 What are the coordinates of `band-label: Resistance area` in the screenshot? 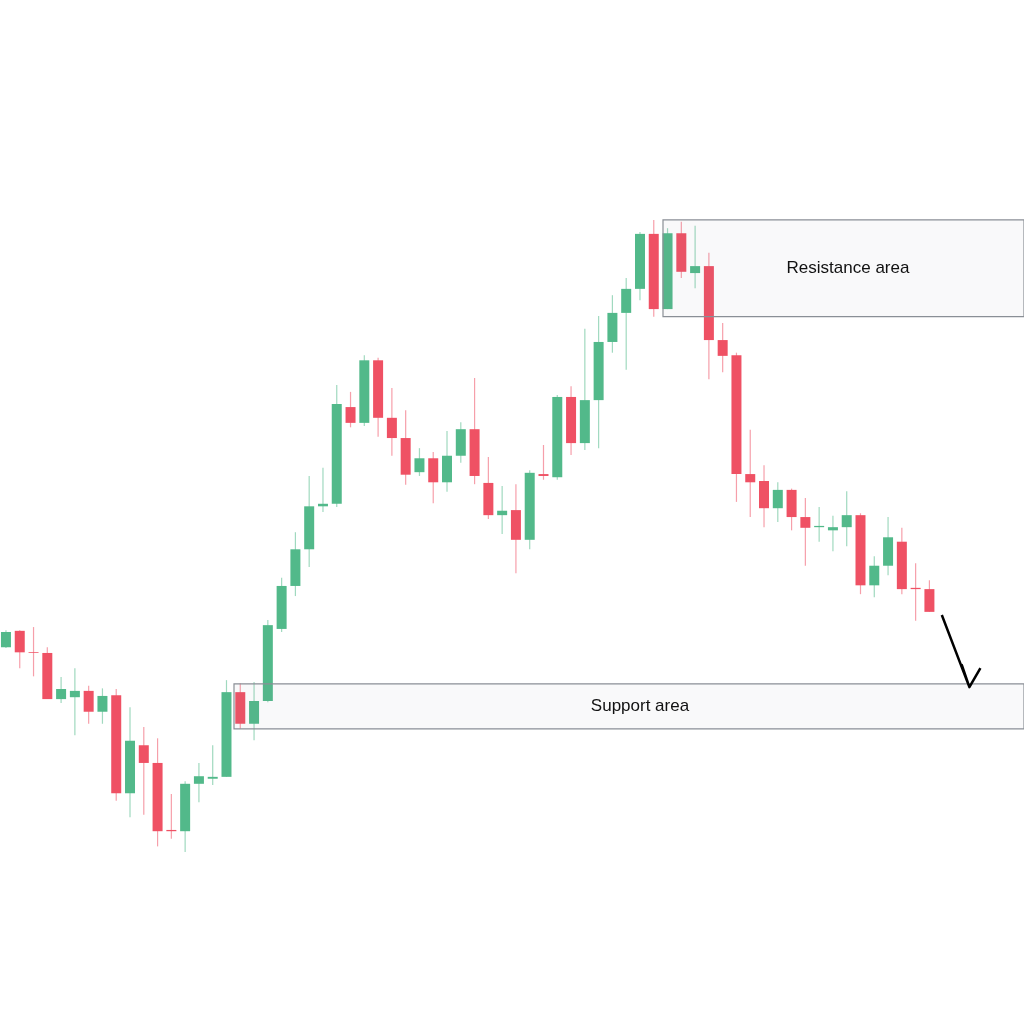 It's located at (848, 268).